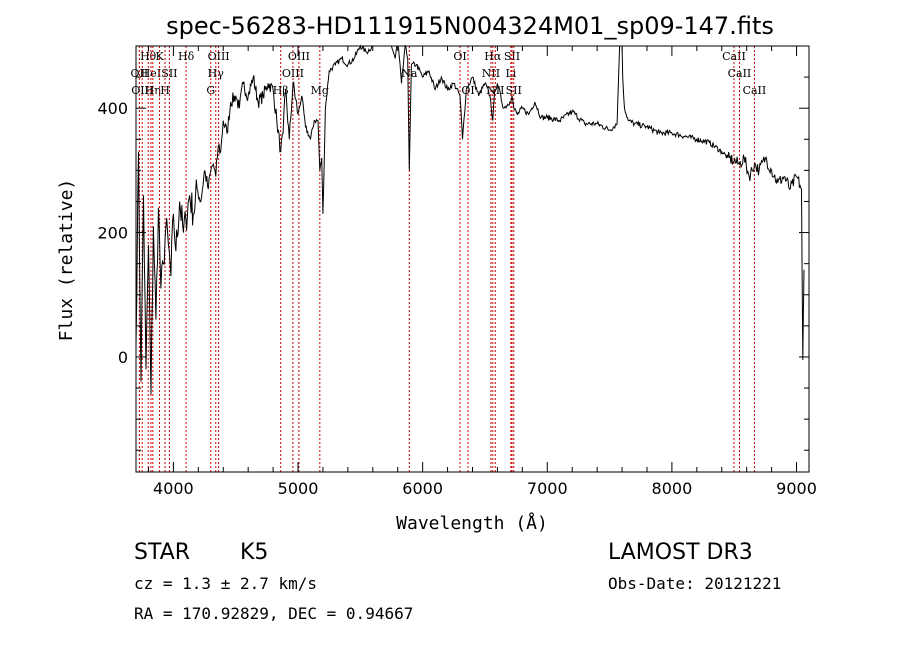 This screenshot has width=900, height=649. I want to click on x-axis-label: Wavelength (Å), so click(472, 523).